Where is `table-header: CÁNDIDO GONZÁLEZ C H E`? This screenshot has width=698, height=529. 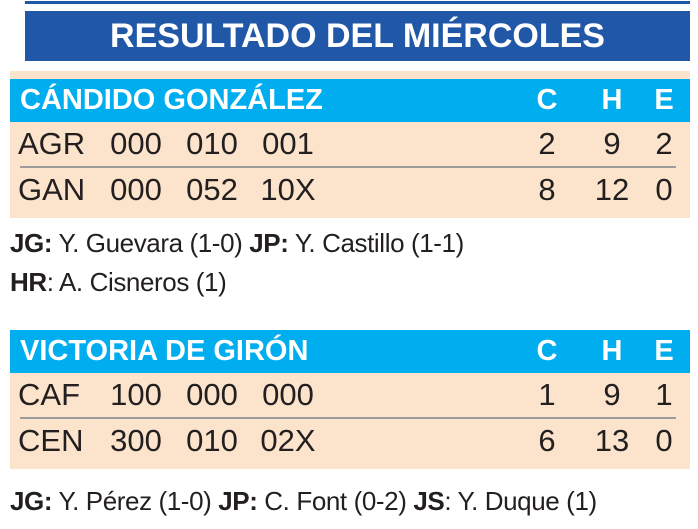 table-header: CÁNDIDO GONZÁLEZ C H E is located at coordinates (350, 100).